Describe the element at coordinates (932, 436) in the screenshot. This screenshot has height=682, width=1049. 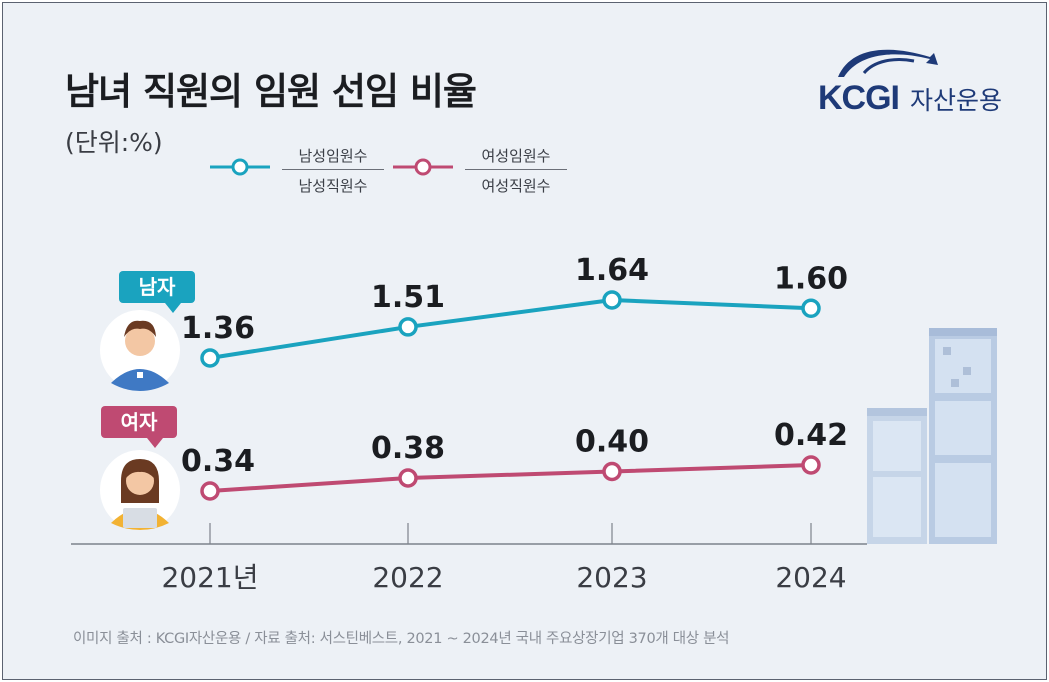
I see `building-illustration` at that location.